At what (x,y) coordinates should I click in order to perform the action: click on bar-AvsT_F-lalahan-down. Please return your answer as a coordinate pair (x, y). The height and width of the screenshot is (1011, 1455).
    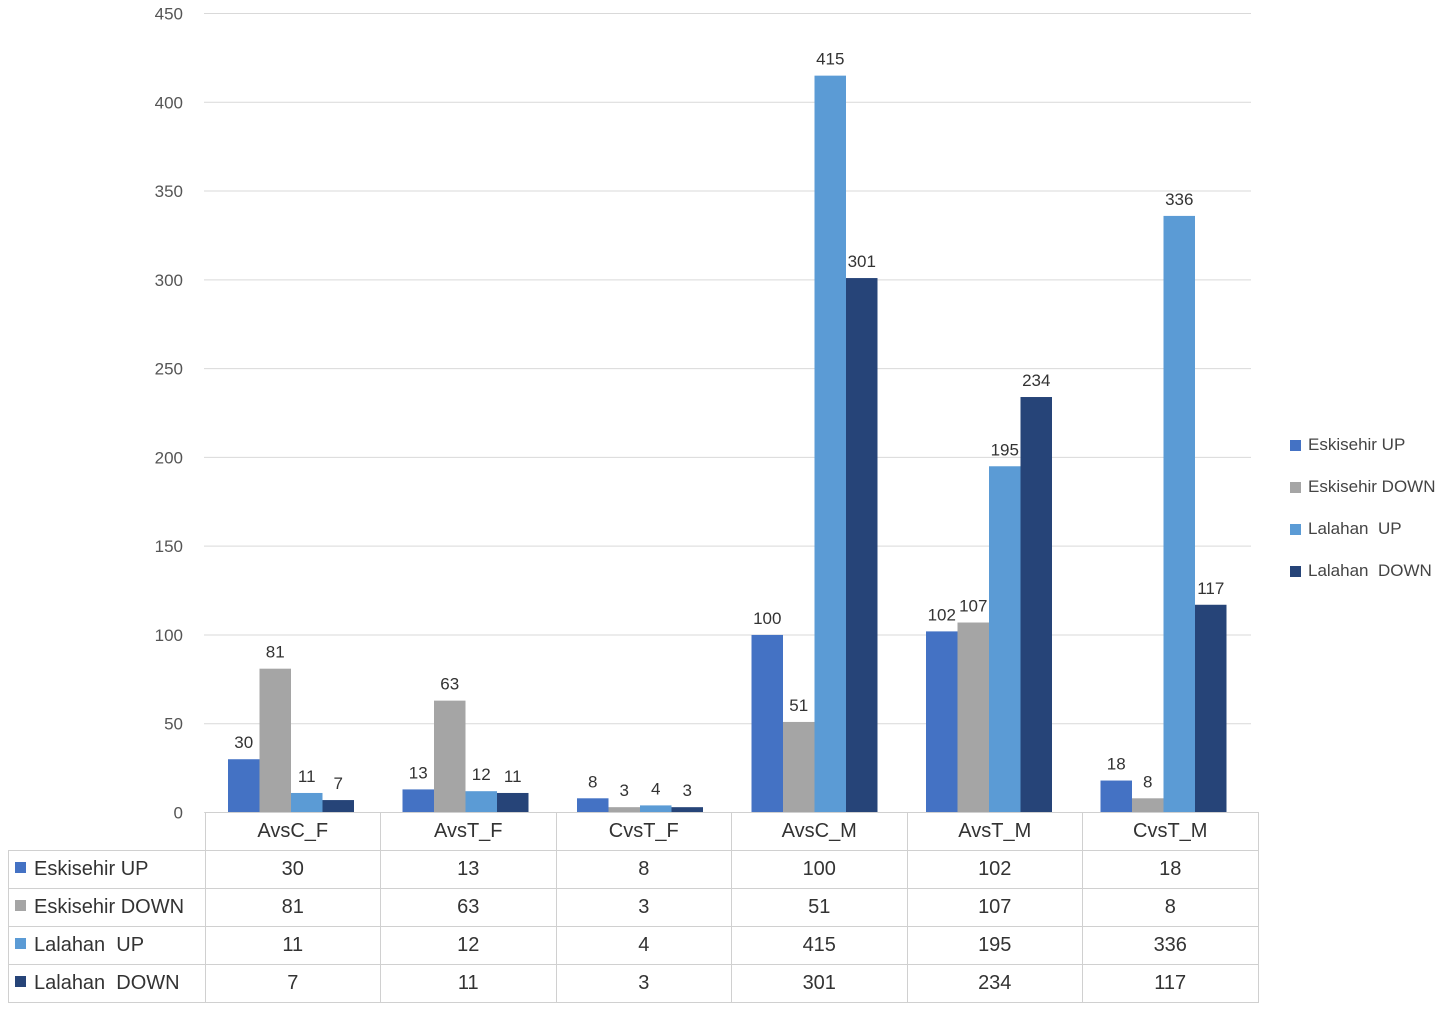
    Looking at the image, I should click on (513, 802).